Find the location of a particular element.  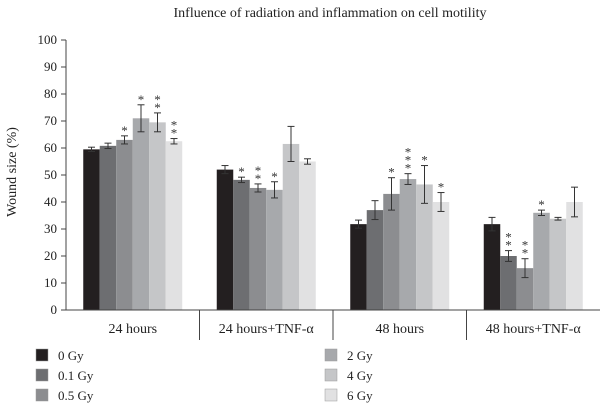

legend-label: 4 Gy is located at coordinates (360, 375).